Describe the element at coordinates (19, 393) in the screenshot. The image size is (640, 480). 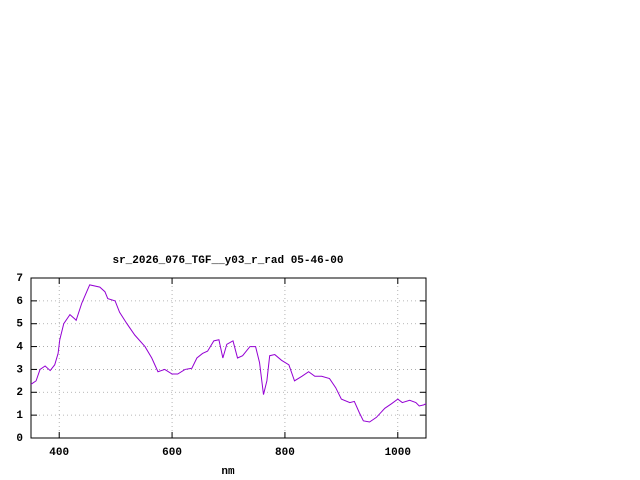
I see `y-tick-label: 2` at that location.